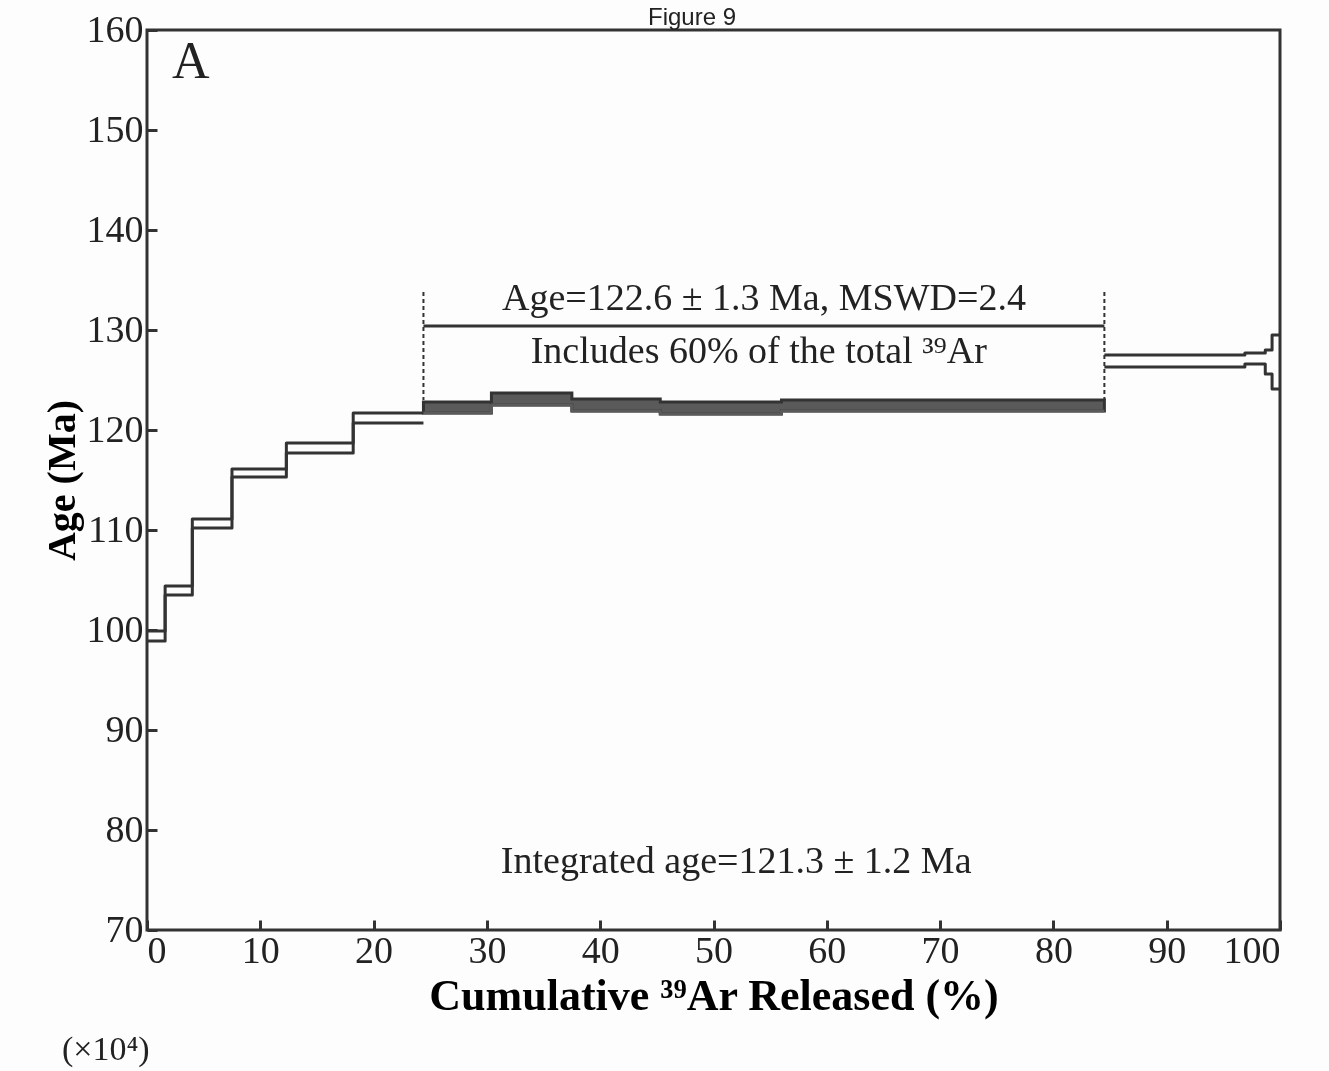  Describe the element at coordinates (106, 1049) in the screenshot. I see `text: (×10⁴)` at that location.